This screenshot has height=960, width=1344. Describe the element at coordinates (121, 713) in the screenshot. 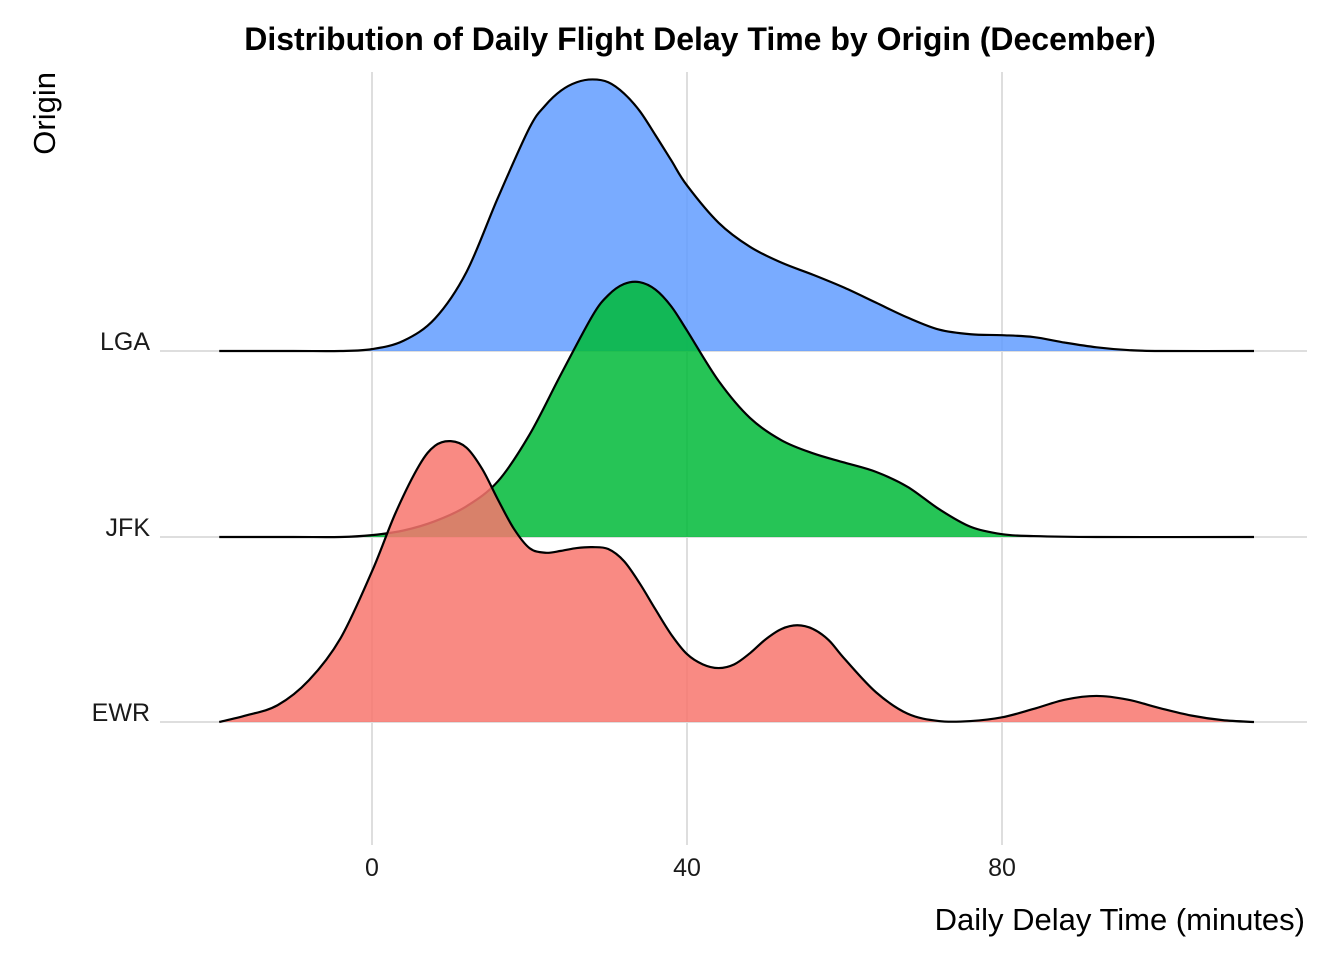

I see `y-tick-label: EWR` at that location.